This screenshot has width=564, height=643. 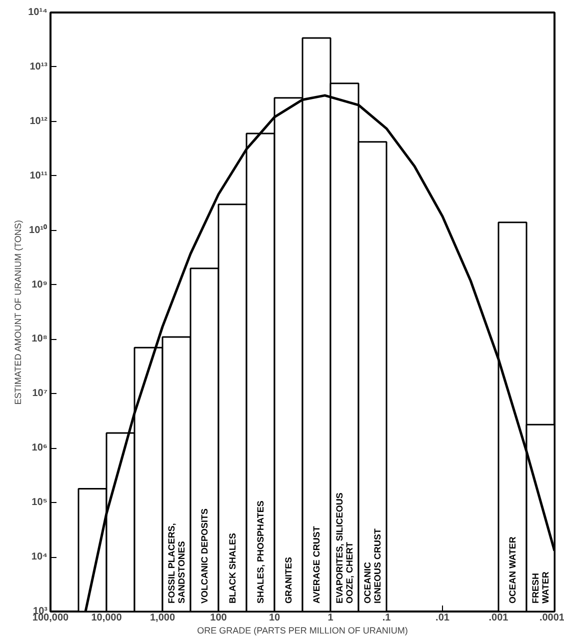 What do you see at coordinates (40, 339) in the screenshot?
I see `y-tick-label: 10⁸` at bounding box center [40, 339].